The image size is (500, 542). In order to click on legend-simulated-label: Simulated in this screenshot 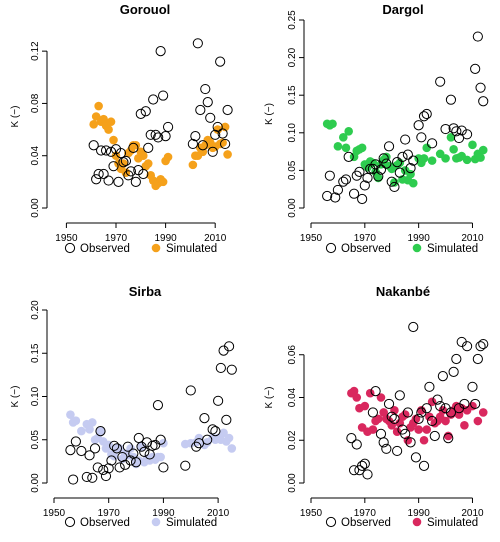, I will do `click(452, 523)`.